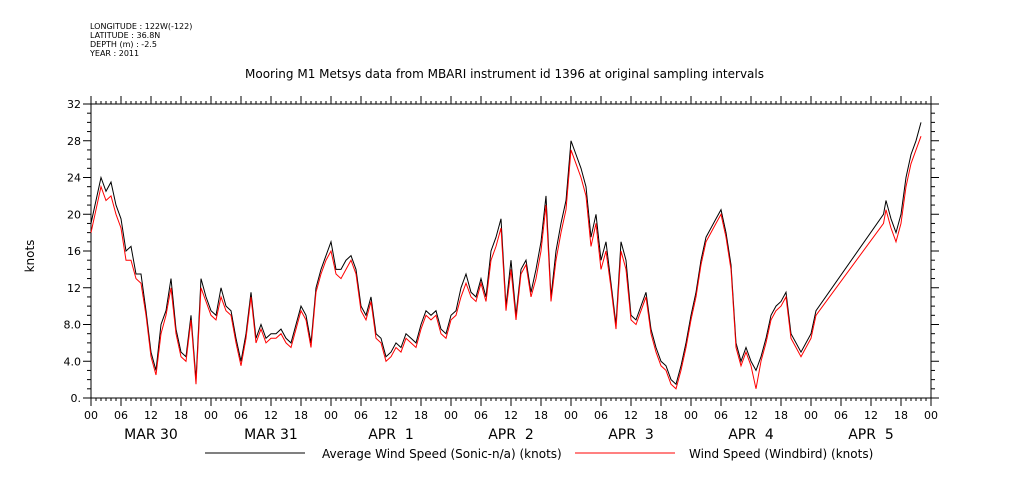 This screenshot has height=504, width=1009. I want to click on y-tick-label: 4.0, so click(73, 361).